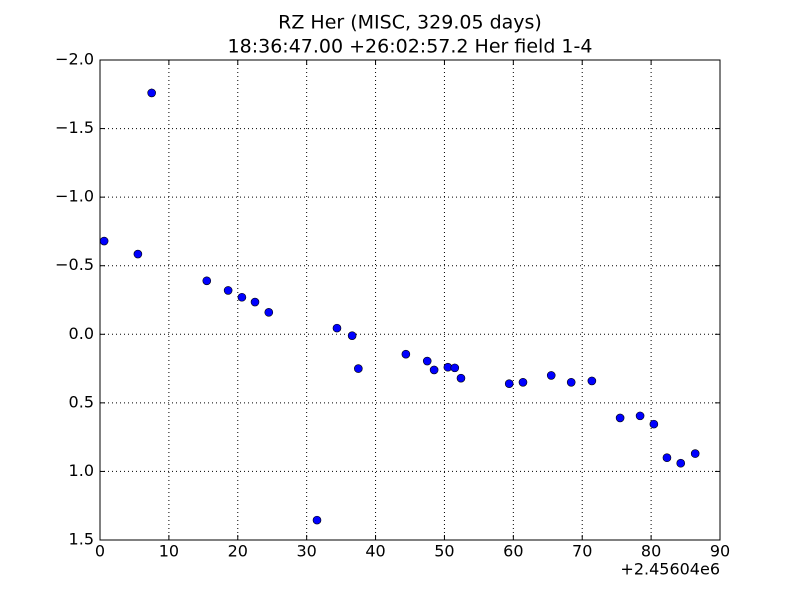  I want to click on y-tick-label: −0.5, so click(74, 264).